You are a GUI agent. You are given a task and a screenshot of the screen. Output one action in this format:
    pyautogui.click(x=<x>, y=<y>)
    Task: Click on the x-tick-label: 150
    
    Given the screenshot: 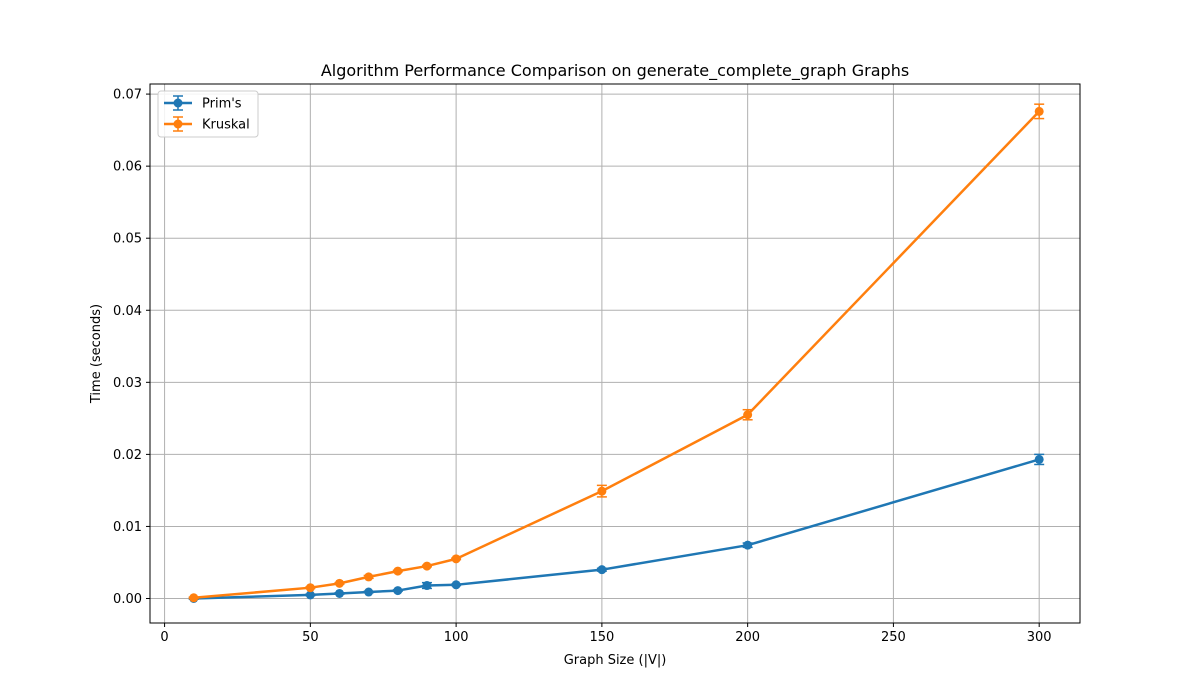 What is the action you would take?
    pyautogui.click(x=601, y=637)
    